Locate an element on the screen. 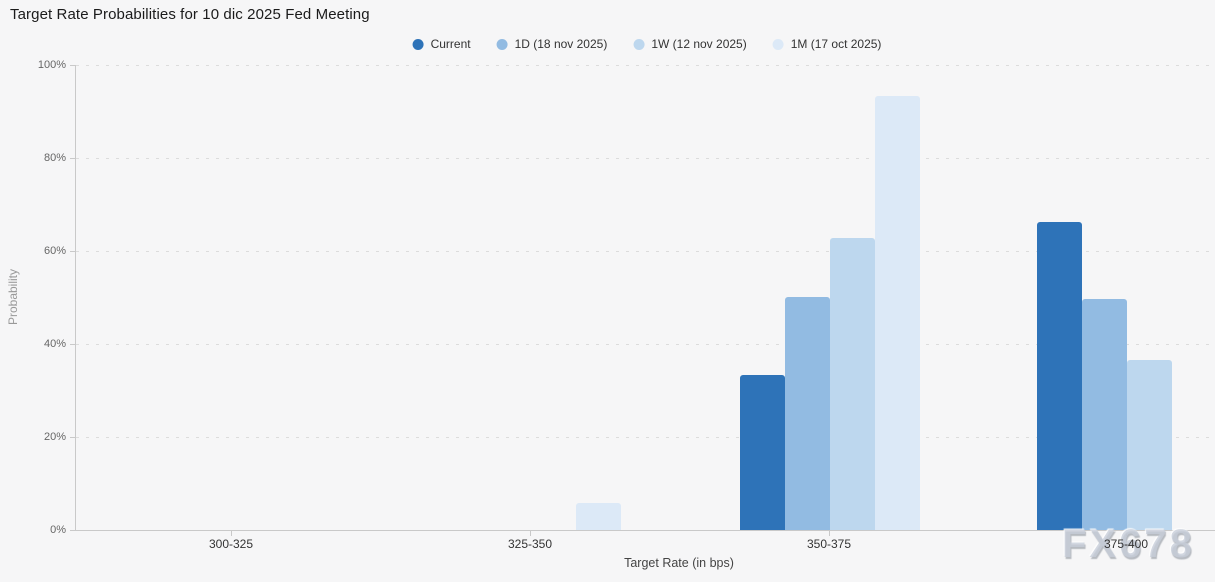 Image resolution: width=1215 pixels, height=582 pixels. legend-item-1d: 1D (18 nov 2025) is located at coordinates (552, 44).